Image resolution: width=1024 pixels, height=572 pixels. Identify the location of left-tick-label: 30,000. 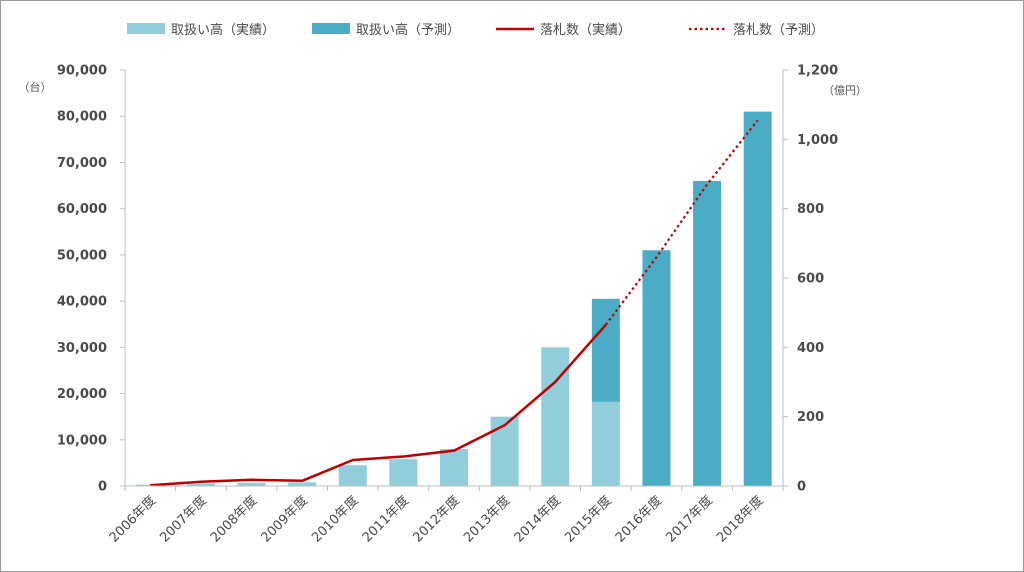
(82, 348).